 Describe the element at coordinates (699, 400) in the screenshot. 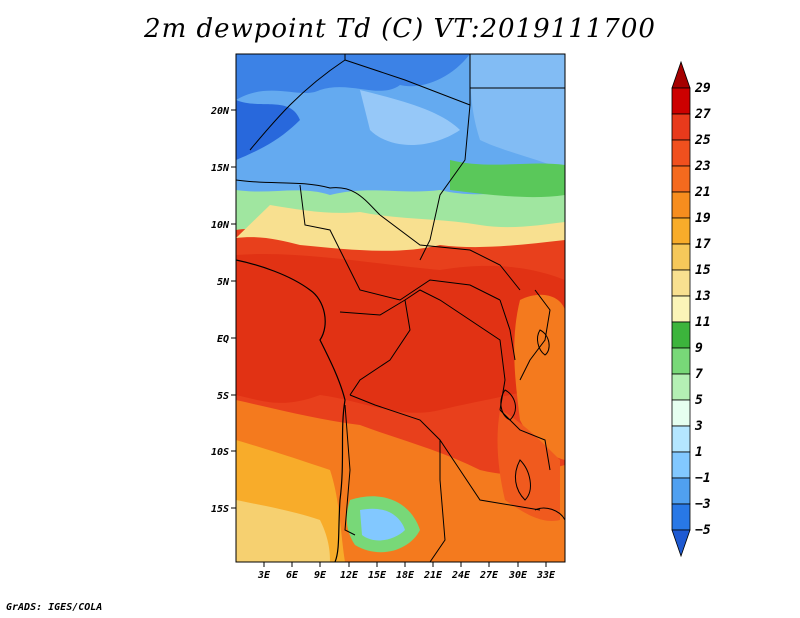

I see `colorbar-label: 5` at that location.